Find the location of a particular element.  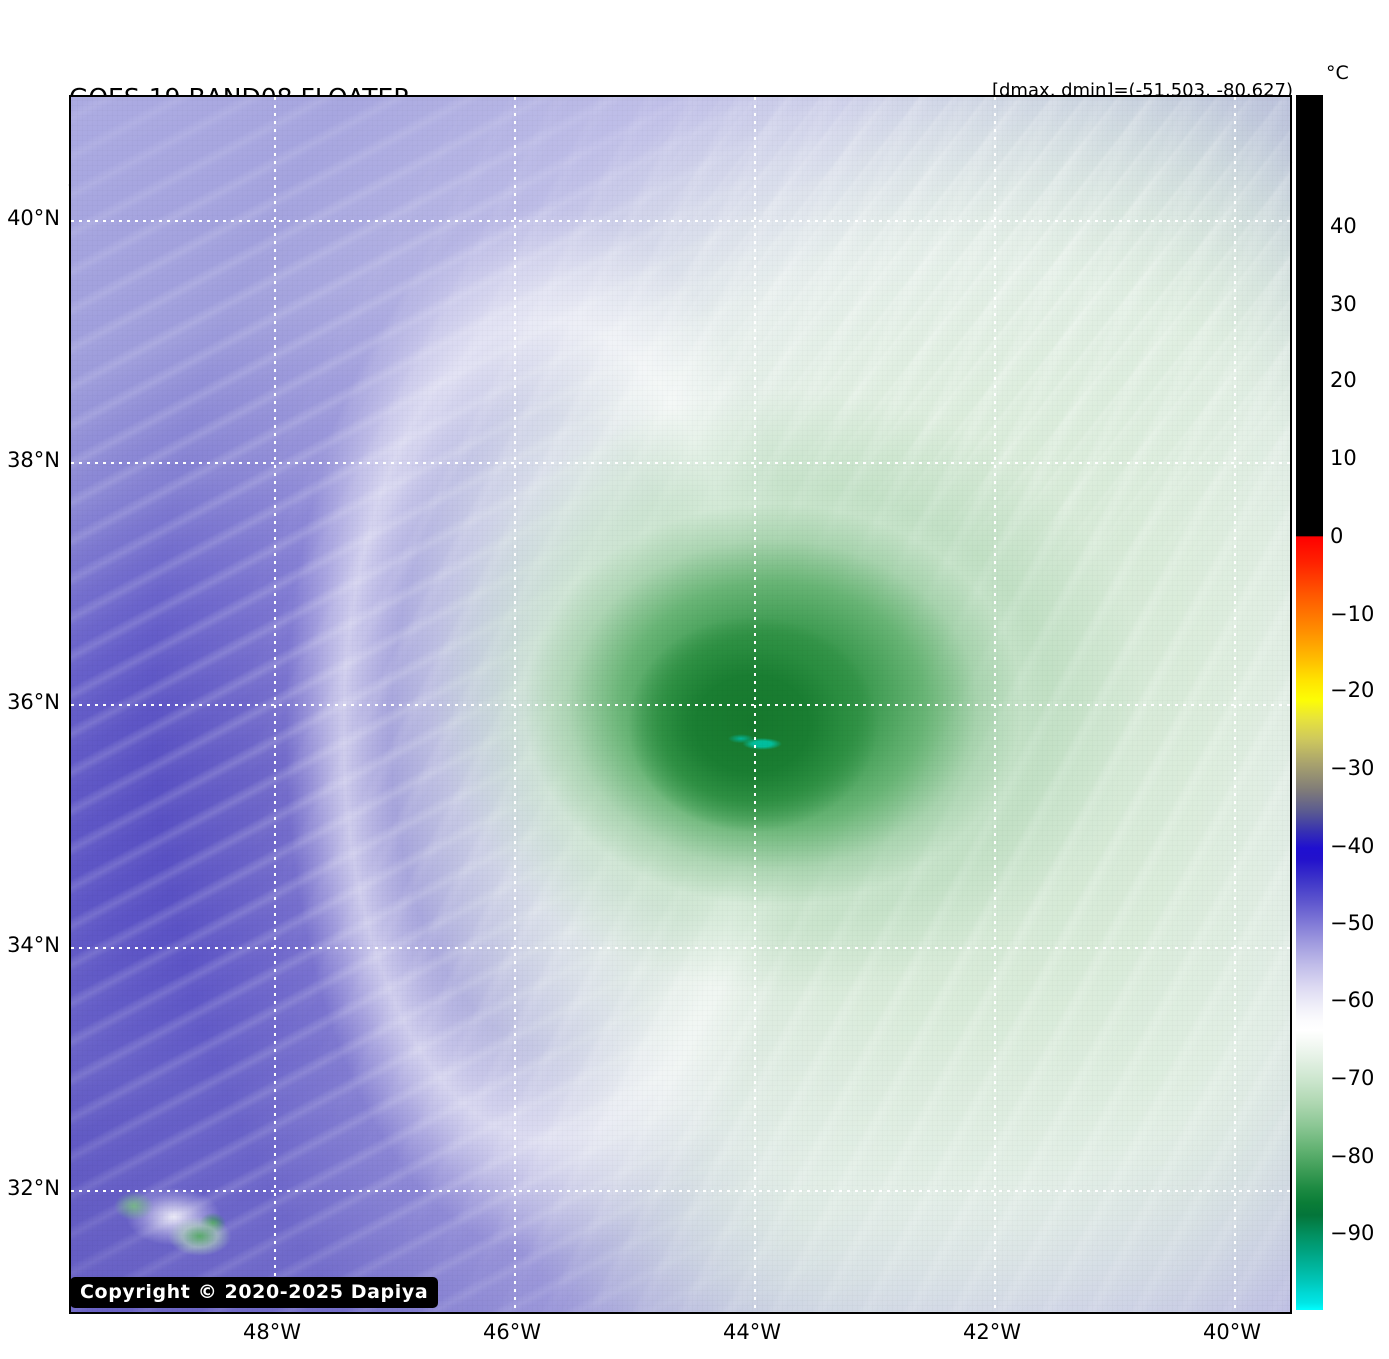

colorbar-unit-label: °C is located at coordinates (1337, 73).